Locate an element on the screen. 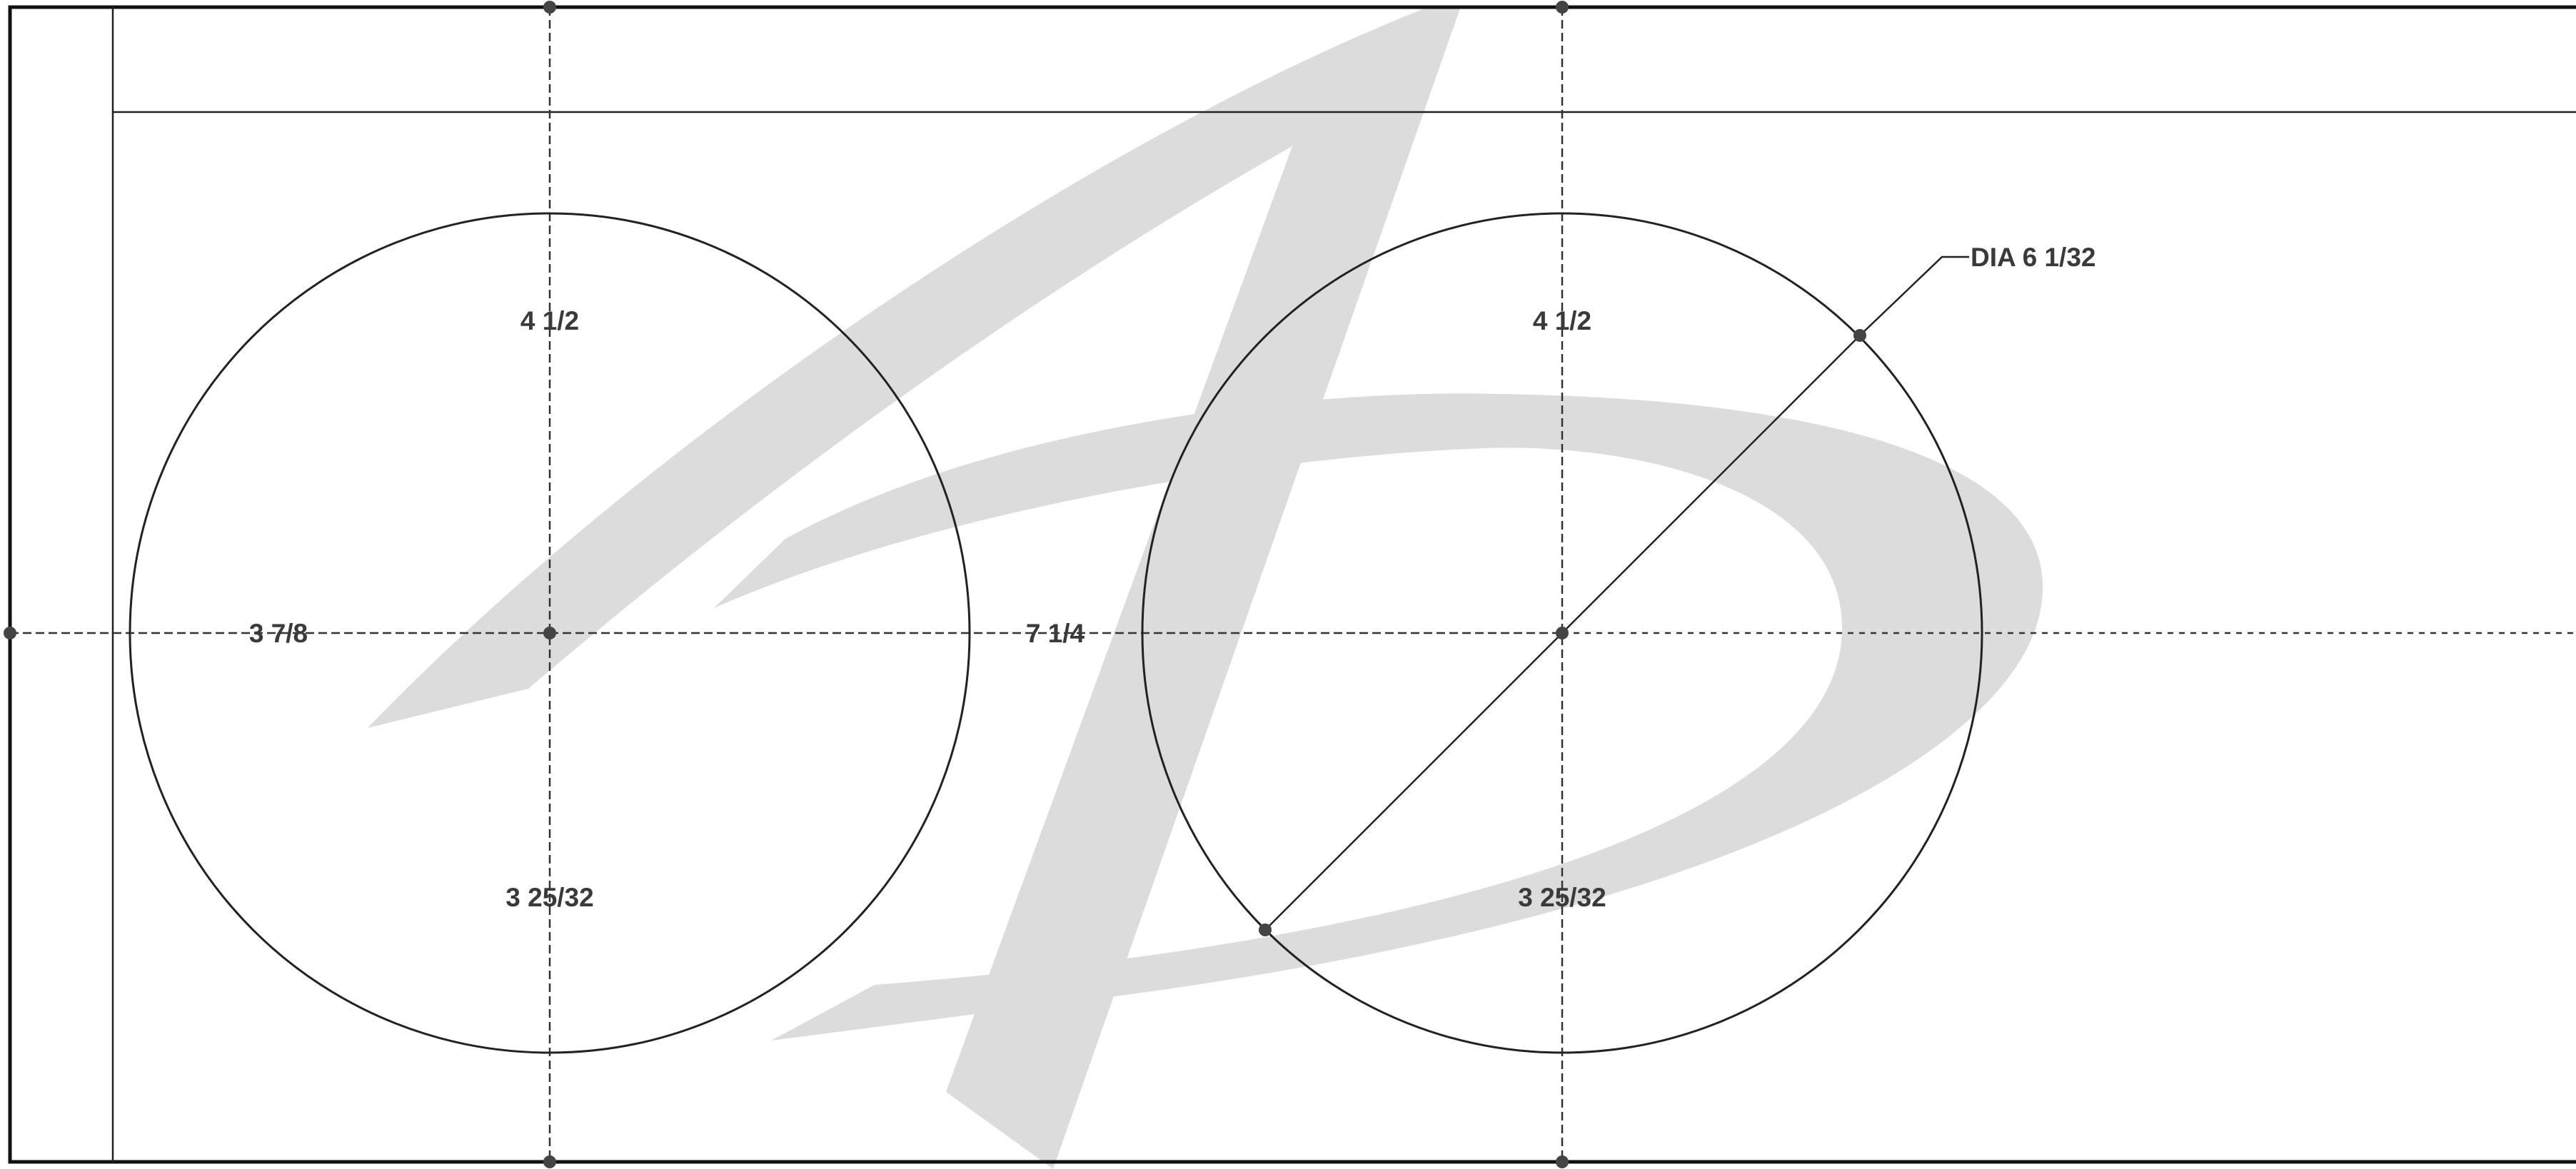 This screenshot has width=2576, height=1169. hole-2-bottom-dimension: 3 25/32 is located at coordinates (1562, 897).